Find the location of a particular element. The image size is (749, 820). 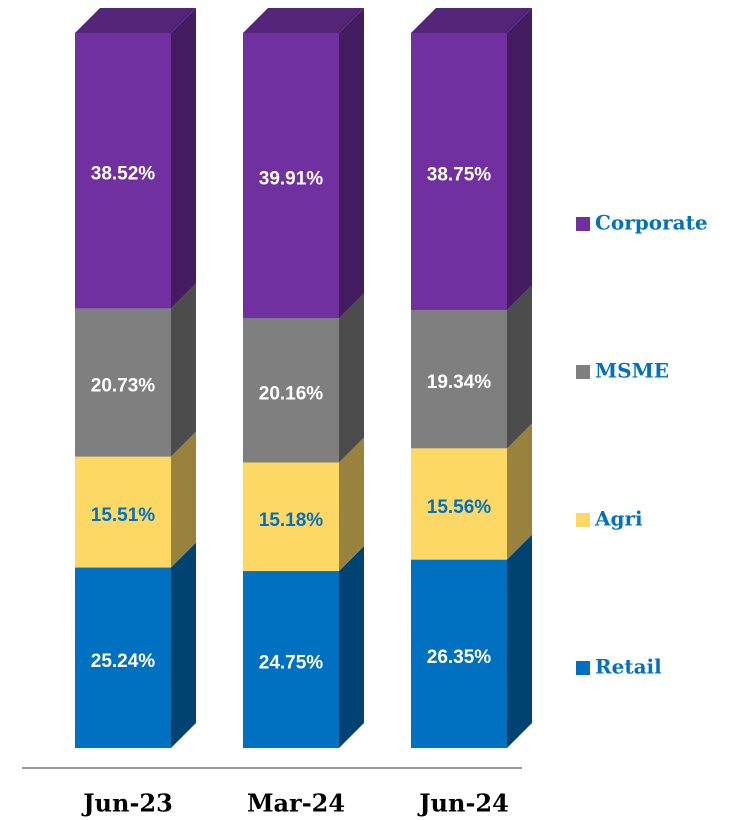

value-label: 15.56% is located at coordinates (459, 507).